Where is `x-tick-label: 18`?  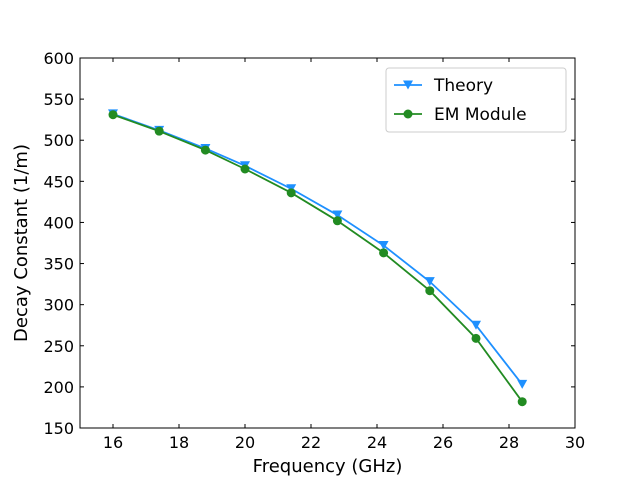
x-tick-label: 18 is located at coordinates (179, 442).